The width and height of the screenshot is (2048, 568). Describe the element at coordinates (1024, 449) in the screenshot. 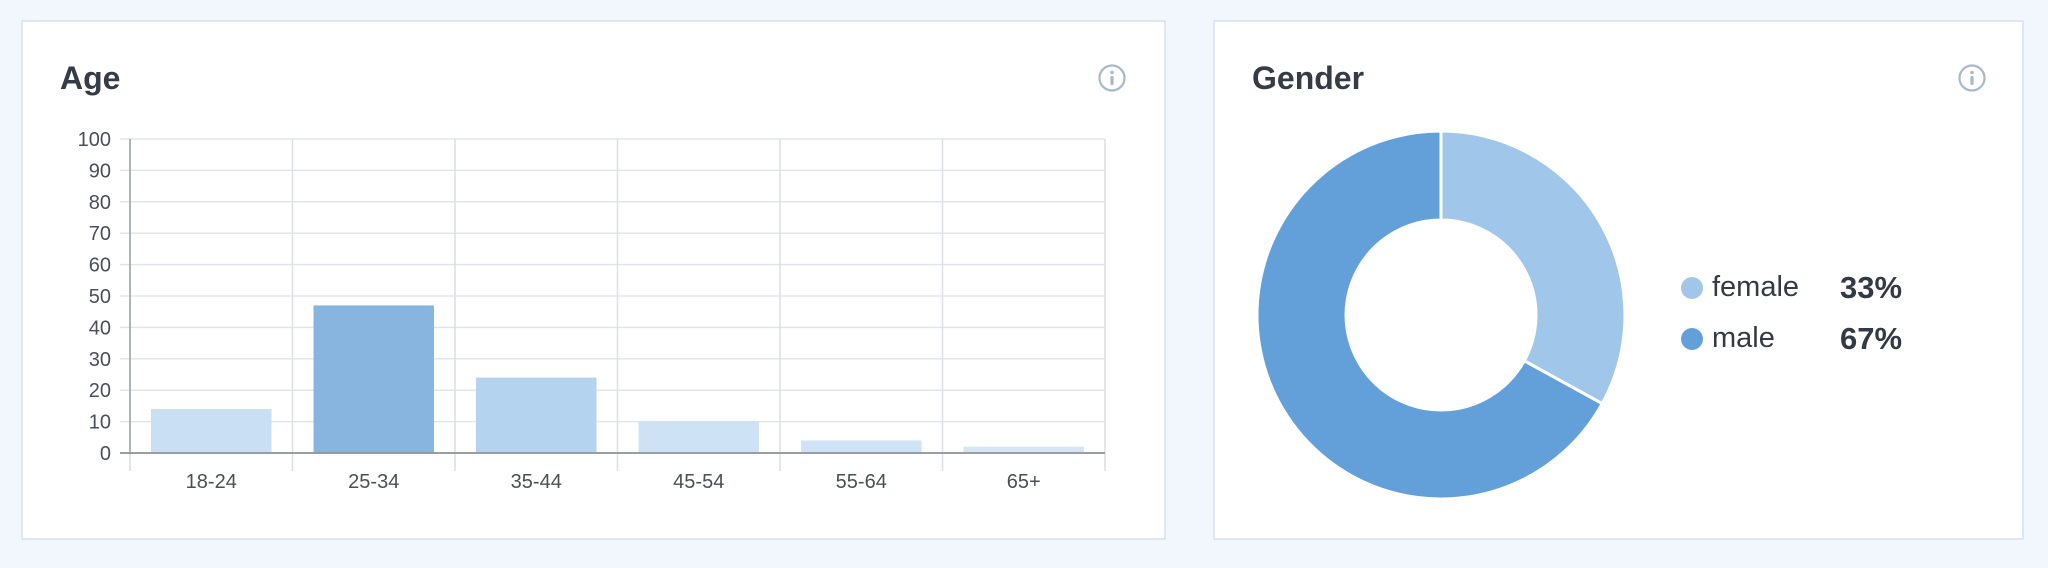

I see `bar-65+` at that location.